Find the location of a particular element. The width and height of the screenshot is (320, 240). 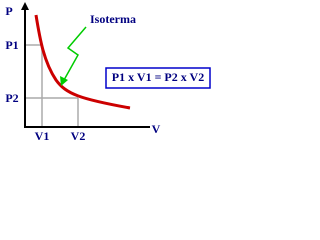

v1-label: V1 is located at coordinates (42, 136).